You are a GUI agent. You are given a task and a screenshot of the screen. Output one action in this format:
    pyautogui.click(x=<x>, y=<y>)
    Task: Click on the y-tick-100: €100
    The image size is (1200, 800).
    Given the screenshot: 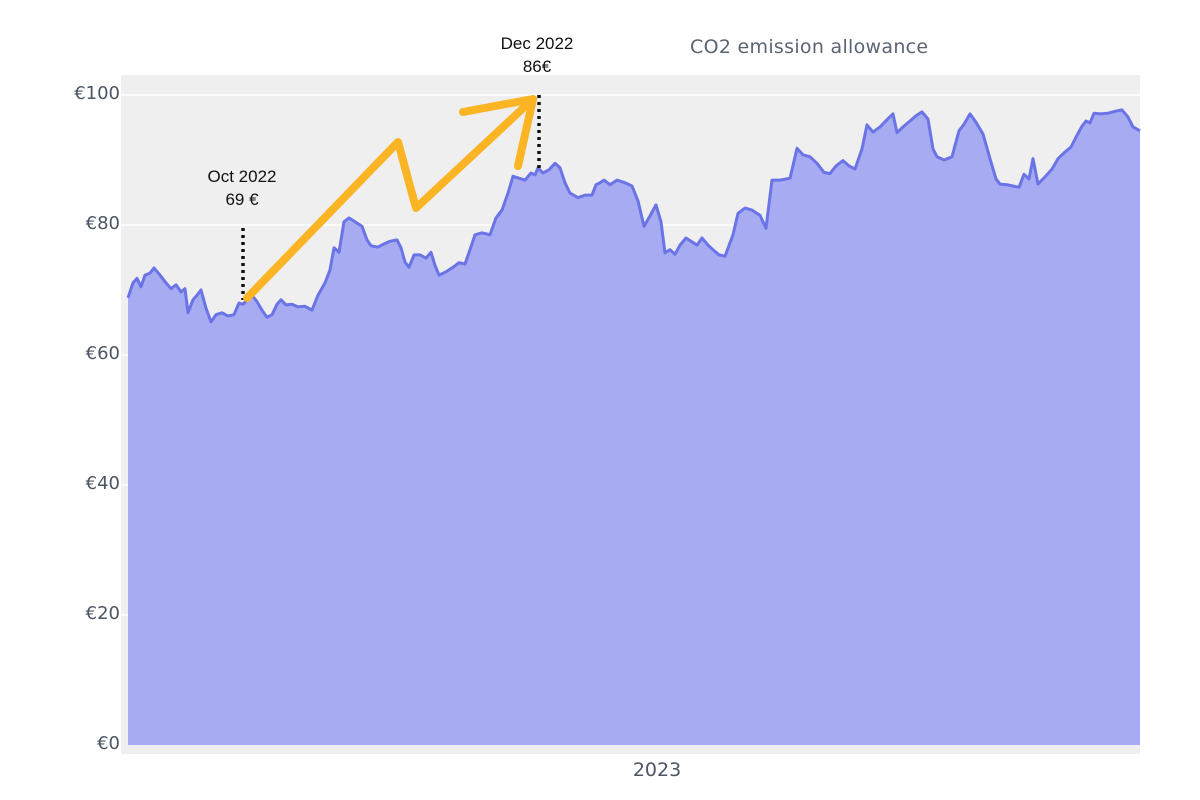 What is the action you would take?
    pyautogui.click(x=97, y=93)
    